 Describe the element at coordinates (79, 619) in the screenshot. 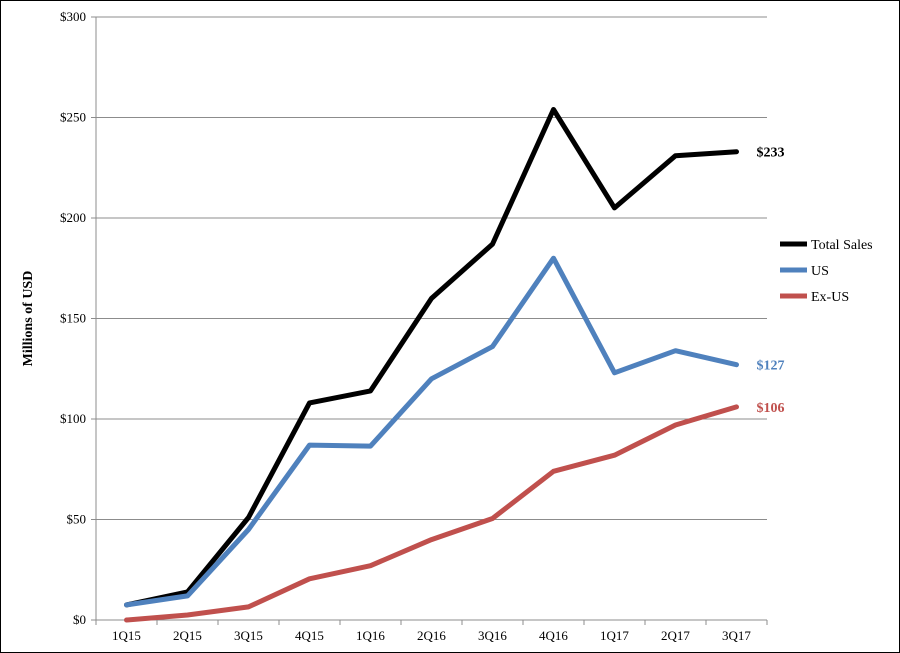

I see `y-tick-label: $0` at that location.